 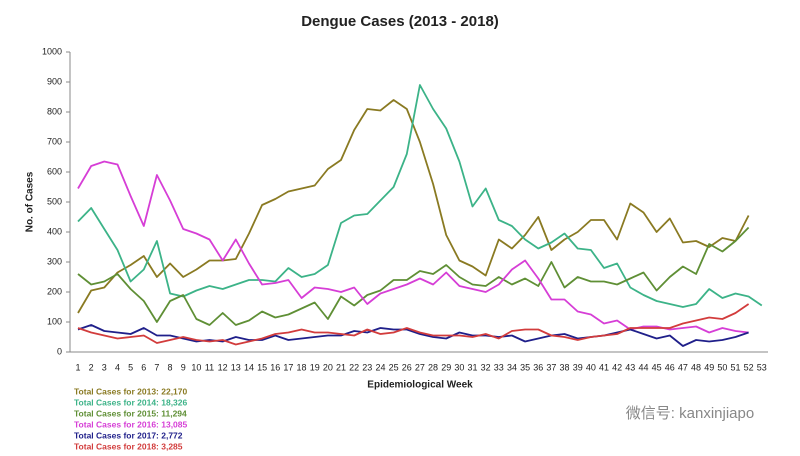 I want to click on x-tick-label: 28, so click(x=433, y=367).